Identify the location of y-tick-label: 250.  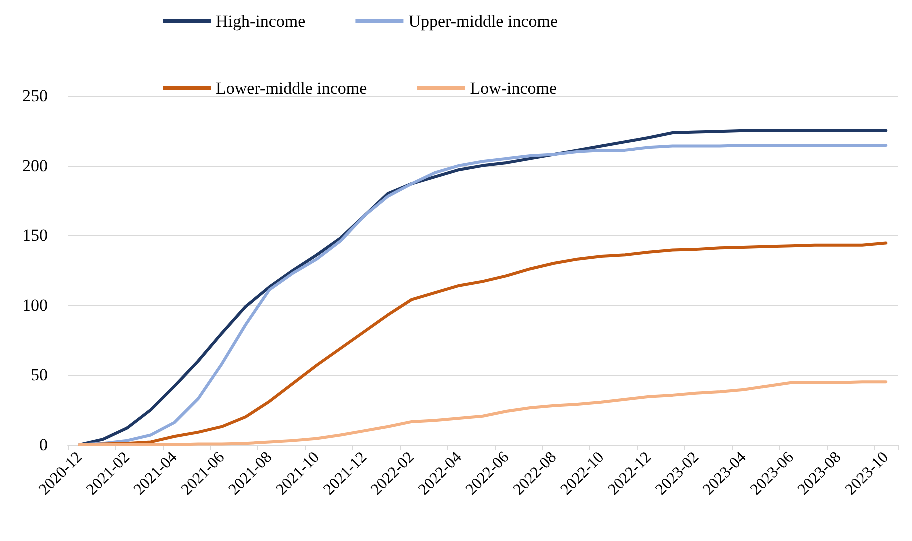
(35, 96).